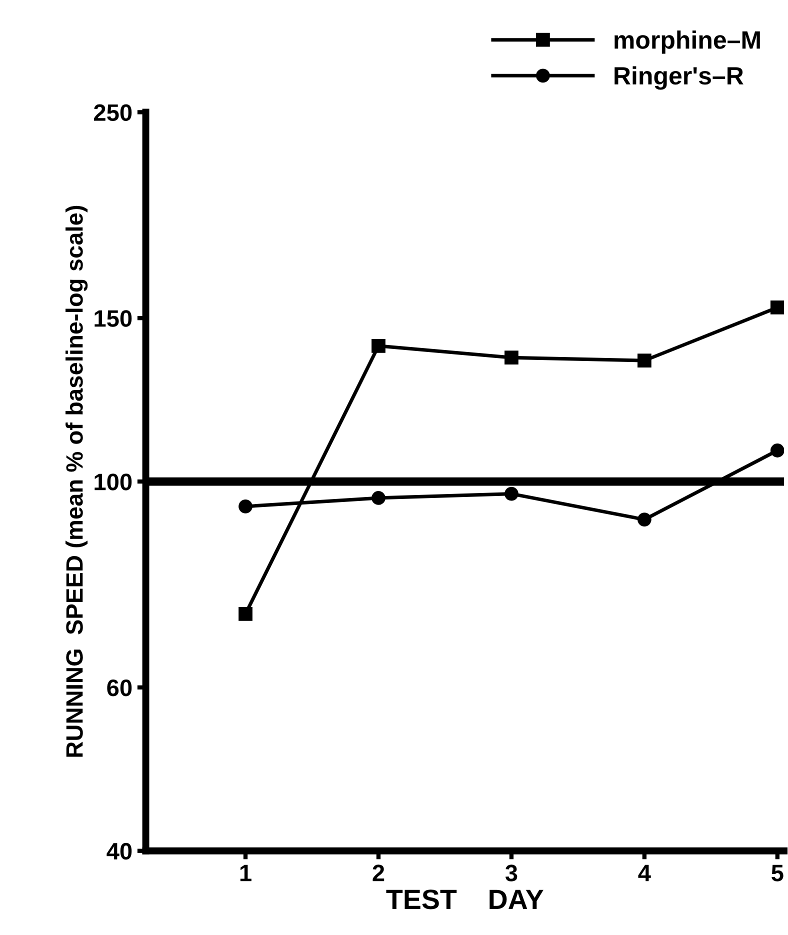 The height and width of the screenshot is (935, 788). What do you see at coordinates (511, 873) in the screenshot?
I see `x-tick-label: 3` at bounding box center [511, 873].